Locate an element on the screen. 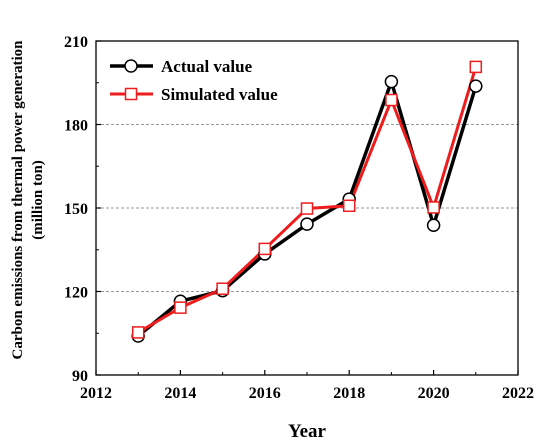 The height and width of the screenshot is (444, 550). point-simulated-2014 is located at coordinates (180, 307).